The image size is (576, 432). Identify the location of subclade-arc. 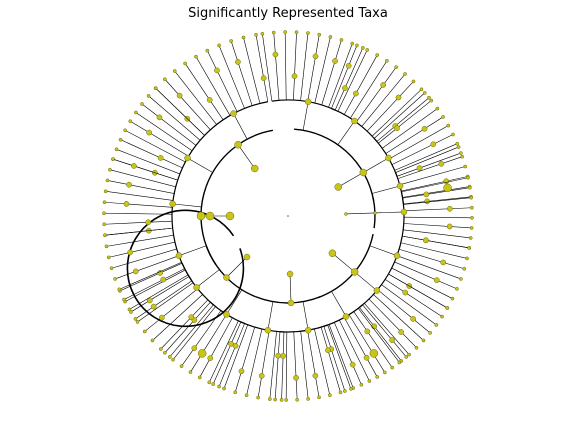
(303, 328).